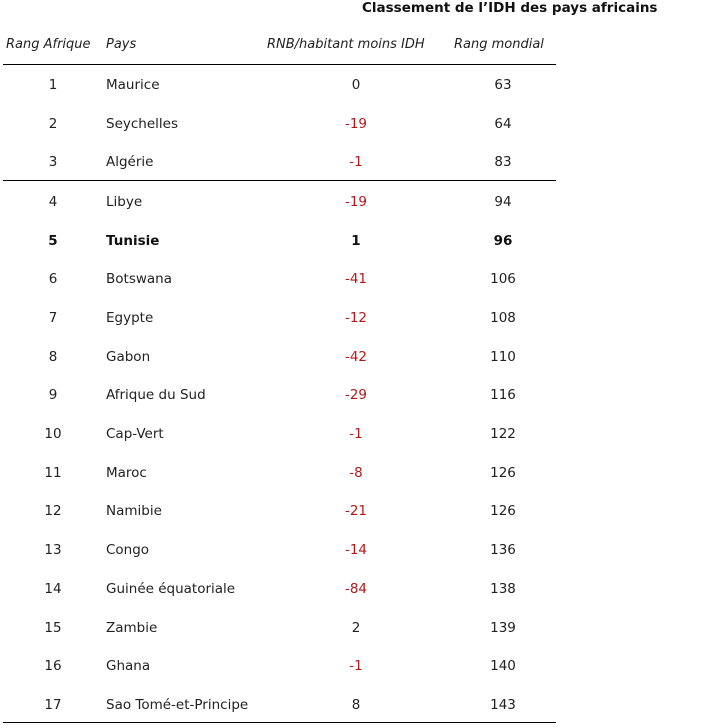 The image size is (717, 728). I want to click on cell-rang-afrique: 7, so click(53, 318).